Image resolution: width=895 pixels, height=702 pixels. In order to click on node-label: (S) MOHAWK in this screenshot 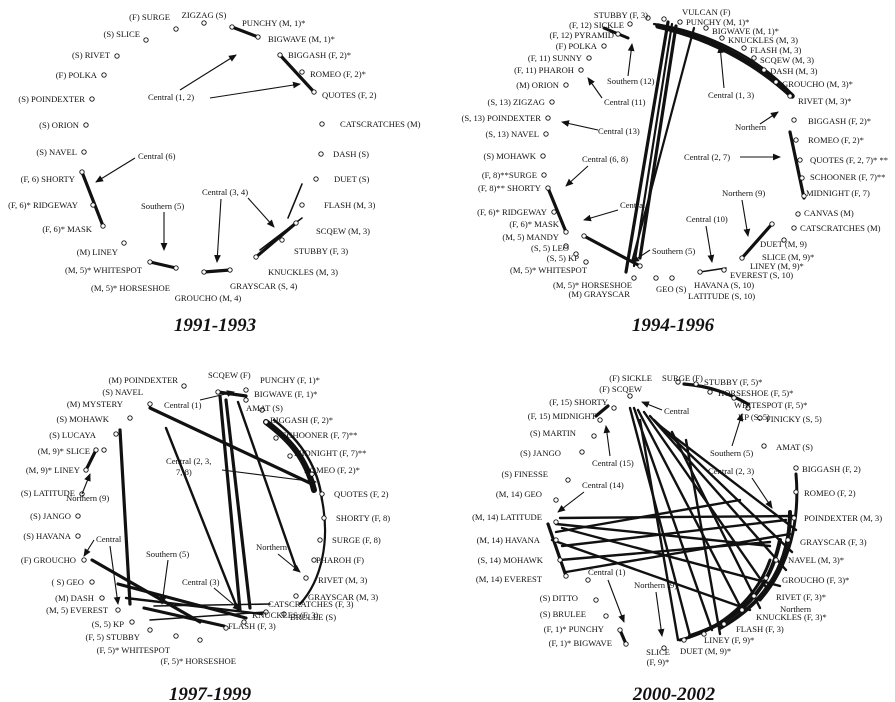, I will do `click(82, 419)`.